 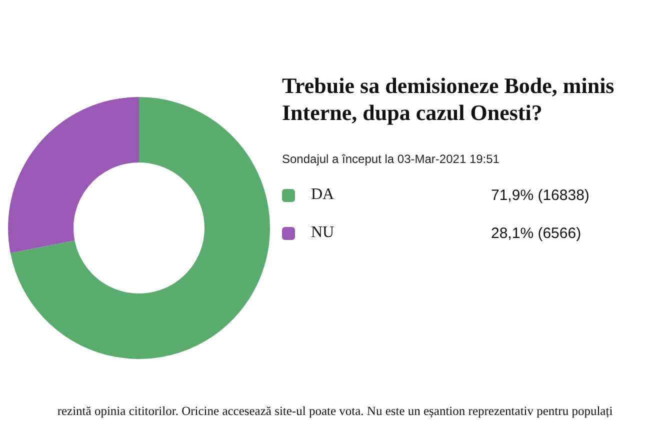 What do you see at coordinates (391, 159) in the screenshot?
I see `text: Sondajul a început la 03-Mar-2021 19:51` at bounding box center [391, 159].